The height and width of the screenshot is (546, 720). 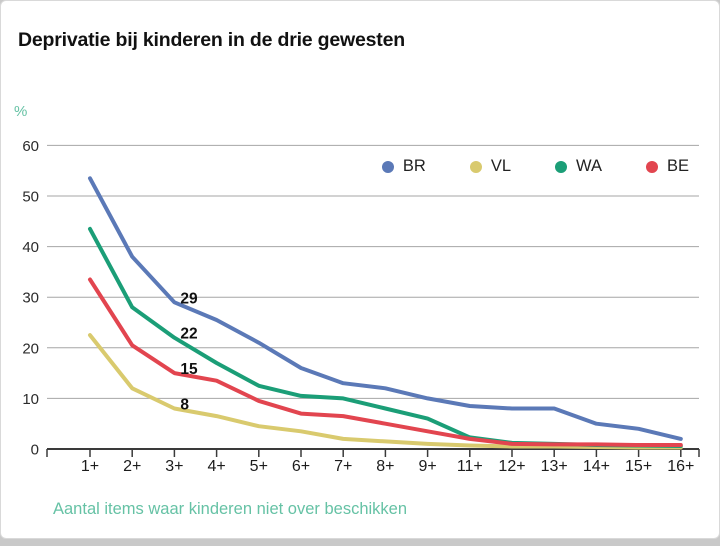 What do you see at coordinates (21, 111) in the screenshot?
I see `y-axis-unit-label: %` at bounding box center [21, 111].